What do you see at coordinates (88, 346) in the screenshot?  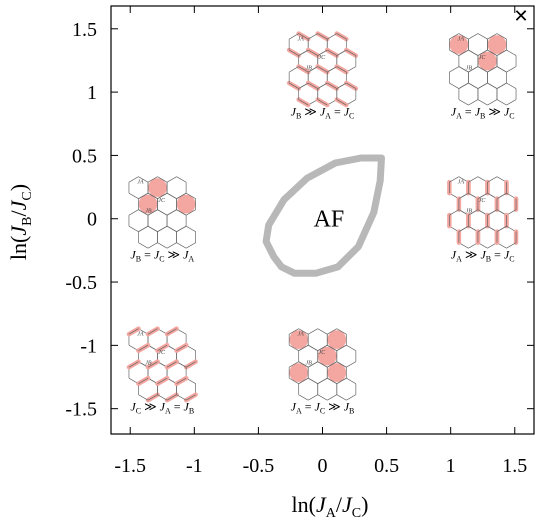 I see `y-tick-label: -1` at bounding box center [88, 346].